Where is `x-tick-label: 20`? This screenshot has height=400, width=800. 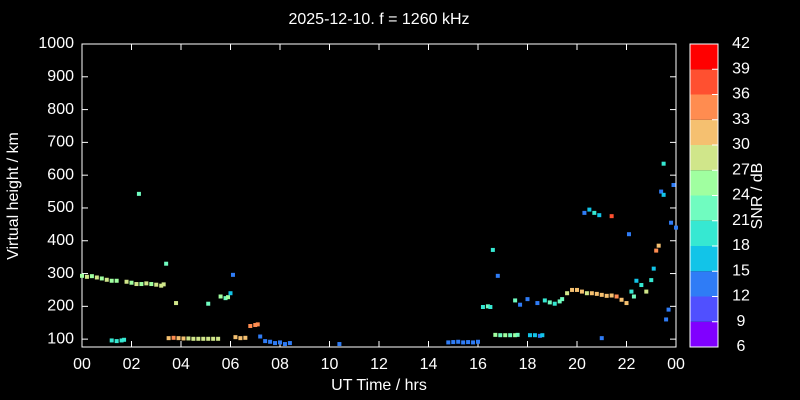
x-tick-label: 20 is located at coordinates (577, 364).